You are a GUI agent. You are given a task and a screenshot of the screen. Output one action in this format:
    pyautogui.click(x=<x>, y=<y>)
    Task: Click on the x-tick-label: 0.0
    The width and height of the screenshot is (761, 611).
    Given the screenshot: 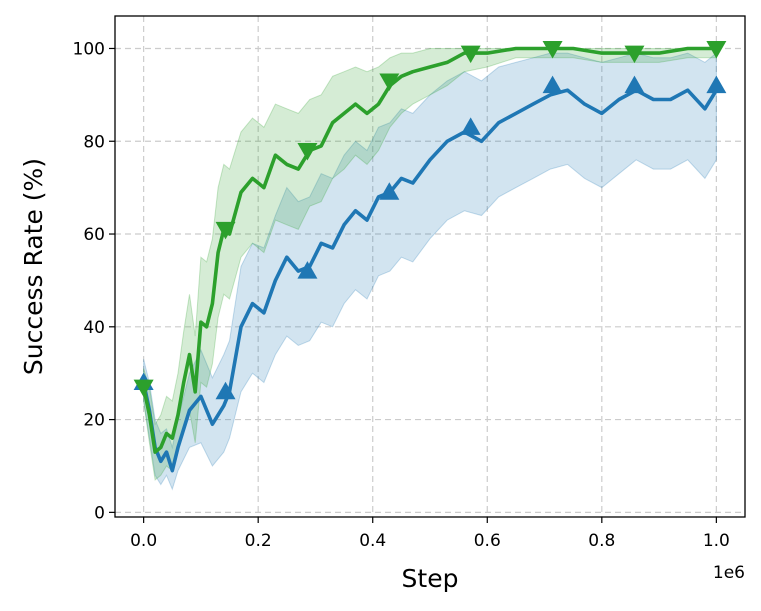 What is the action you would take?
    pyautogui.click(x=143, y=541)
    